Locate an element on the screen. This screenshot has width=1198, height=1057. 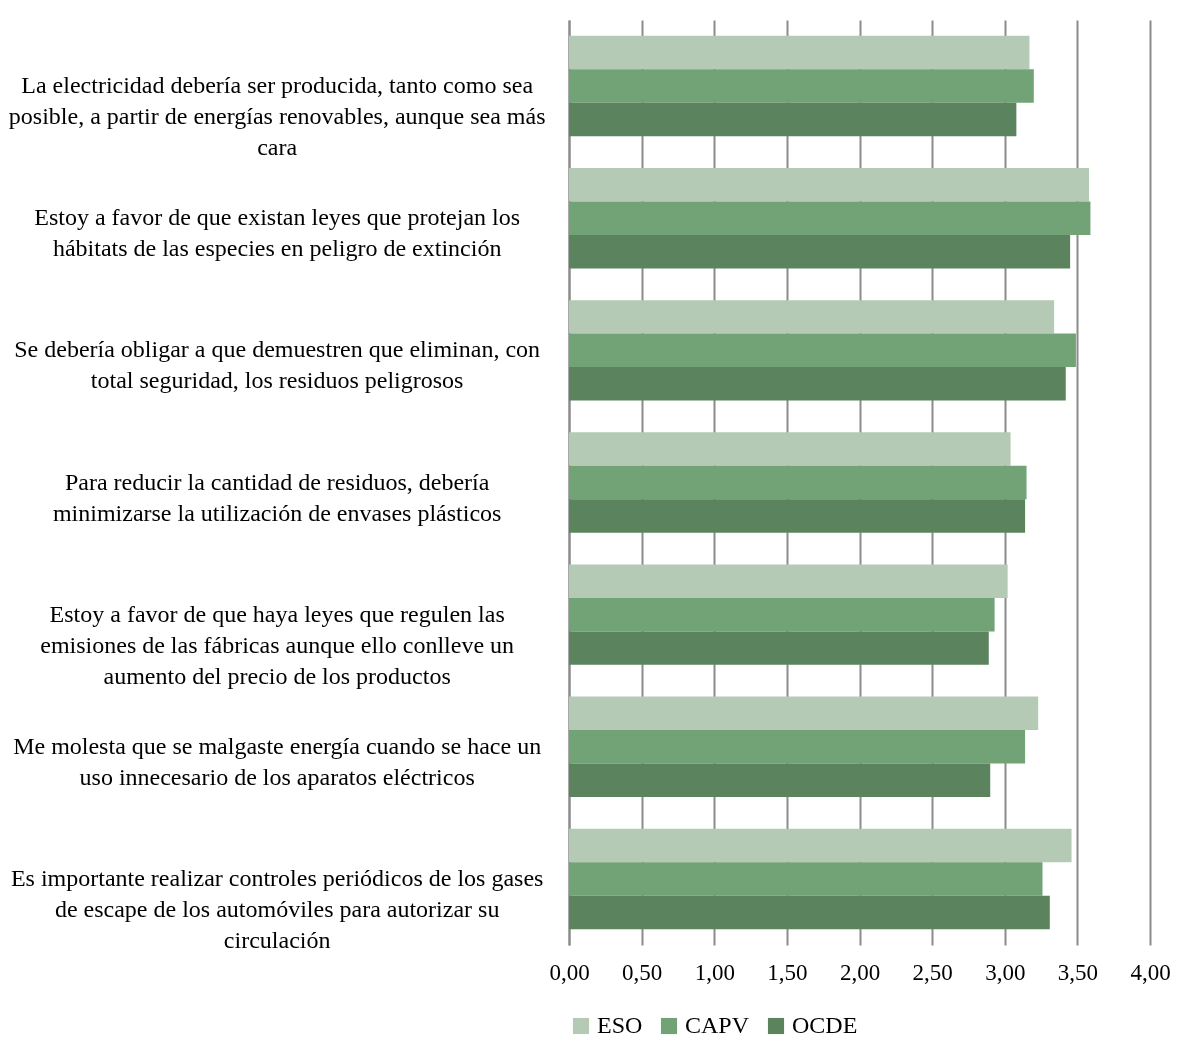
legend-label: CAPV is located at coordinates (717, 1025).